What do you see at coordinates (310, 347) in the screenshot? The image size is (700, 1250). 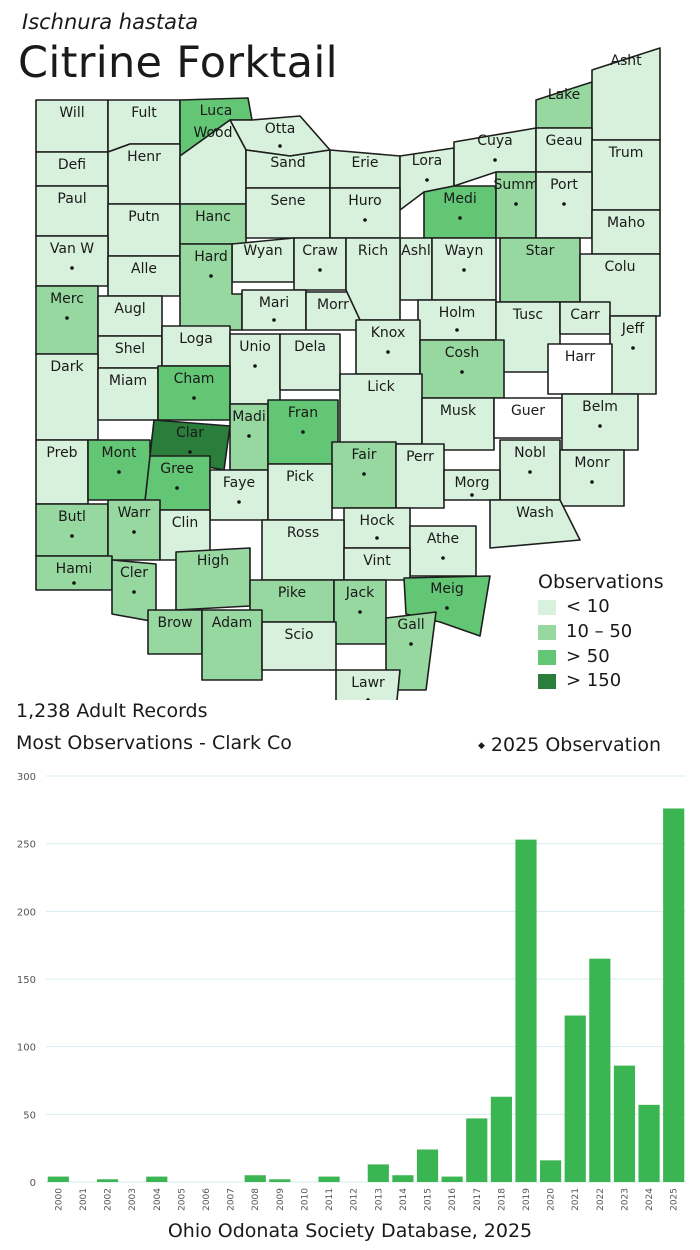 I see `county-label: Dela` at bounding box center [310, 347].